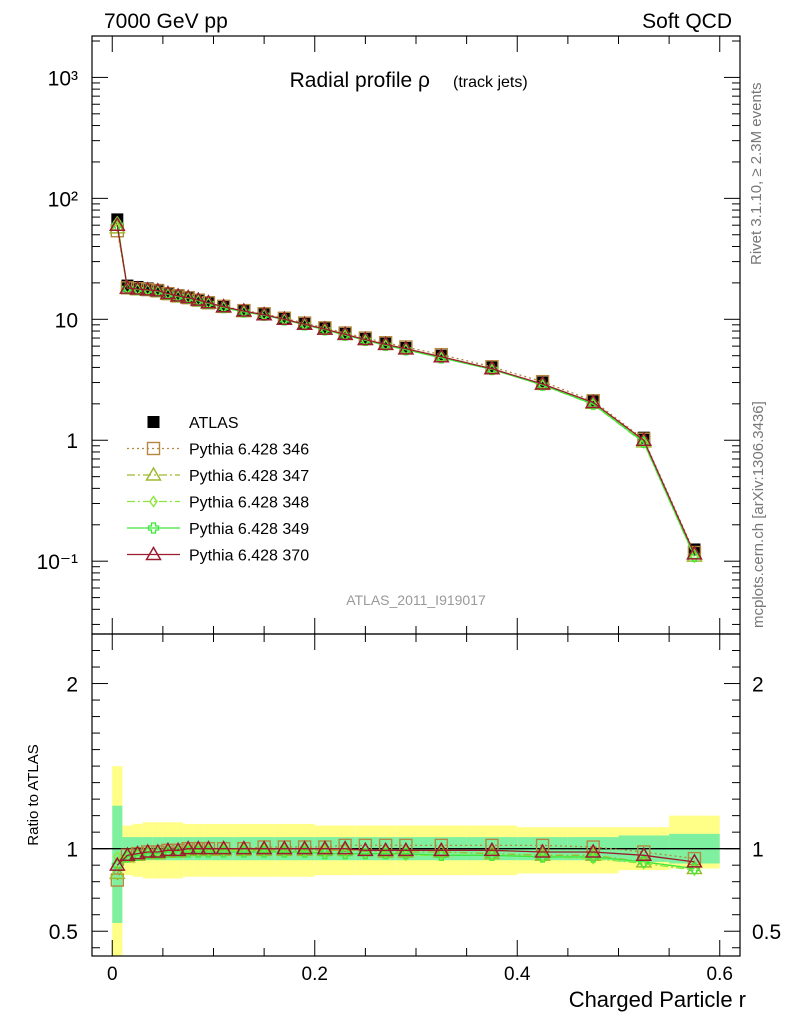  What do you see at coordinates (214, 423) in the screenshot?
I see `legend-label: ATLAS` at bounding box center [214, 423].